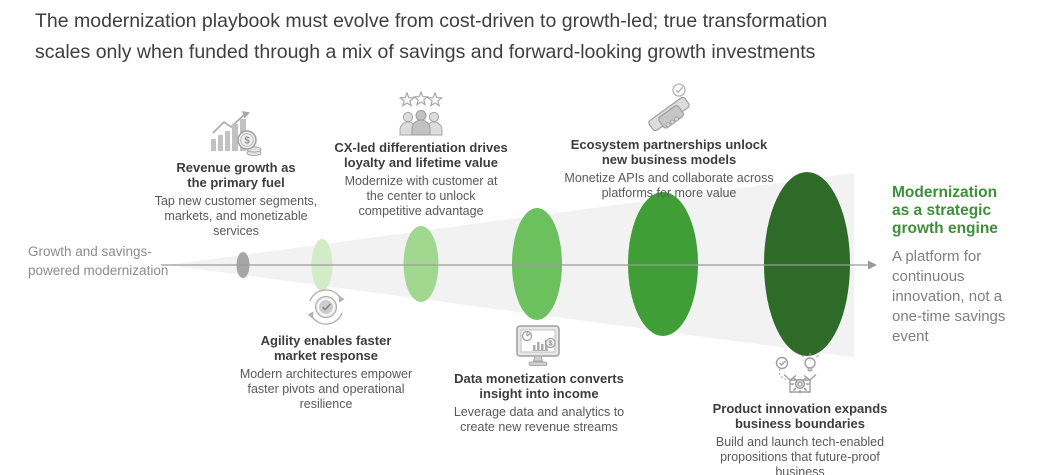 This screenshot has width=1057, height=475. I want to click on customers-stars-icon, so click(421, 114).